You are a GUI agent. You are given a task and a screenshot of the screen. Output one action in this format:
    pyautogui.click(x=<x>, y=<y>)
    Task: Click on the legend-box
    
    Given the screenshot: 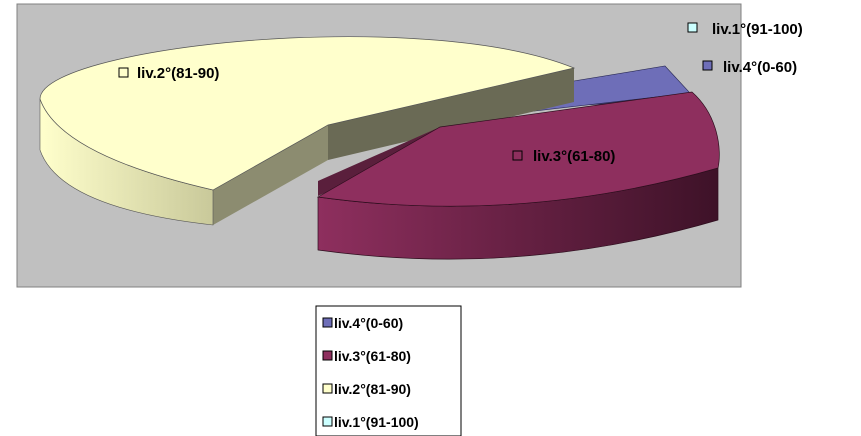 What is the action you would take?
    pyautogui.click(x=388, y=370)
    